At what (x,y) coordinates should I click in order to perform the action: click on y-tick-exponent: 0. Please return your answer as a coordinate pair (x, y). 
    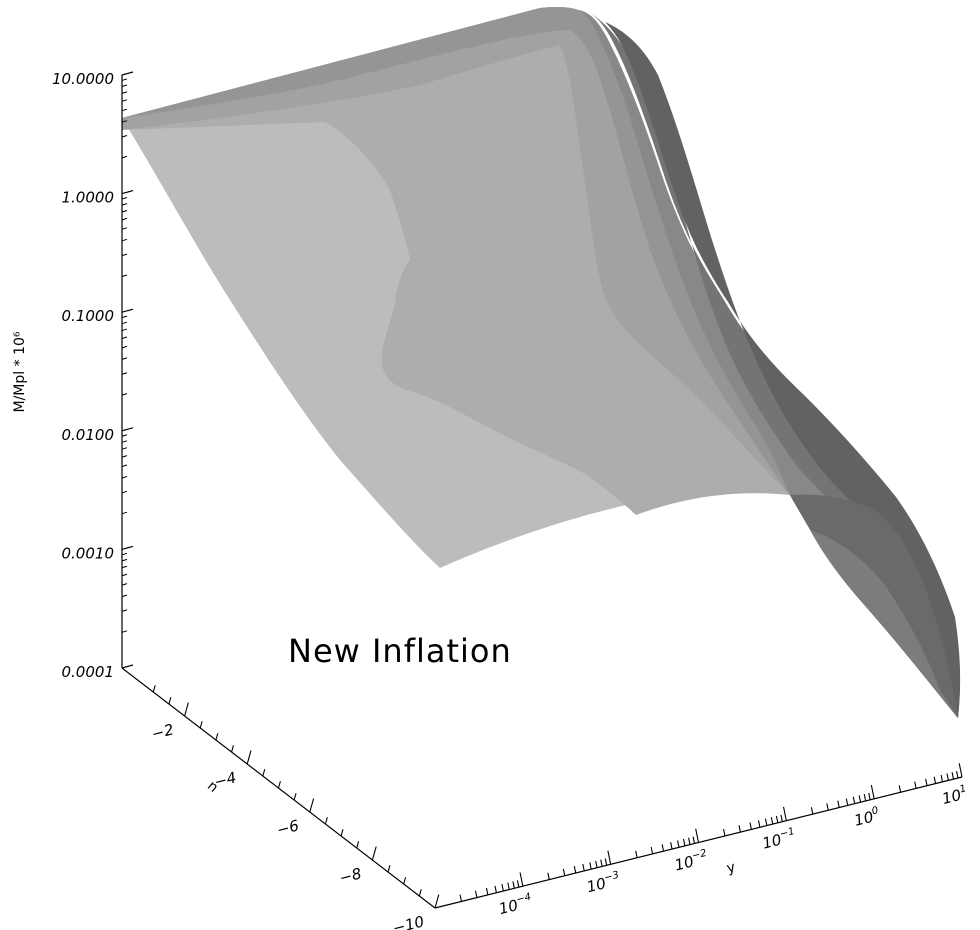
    Looking at the image, I should click on (875, 811).